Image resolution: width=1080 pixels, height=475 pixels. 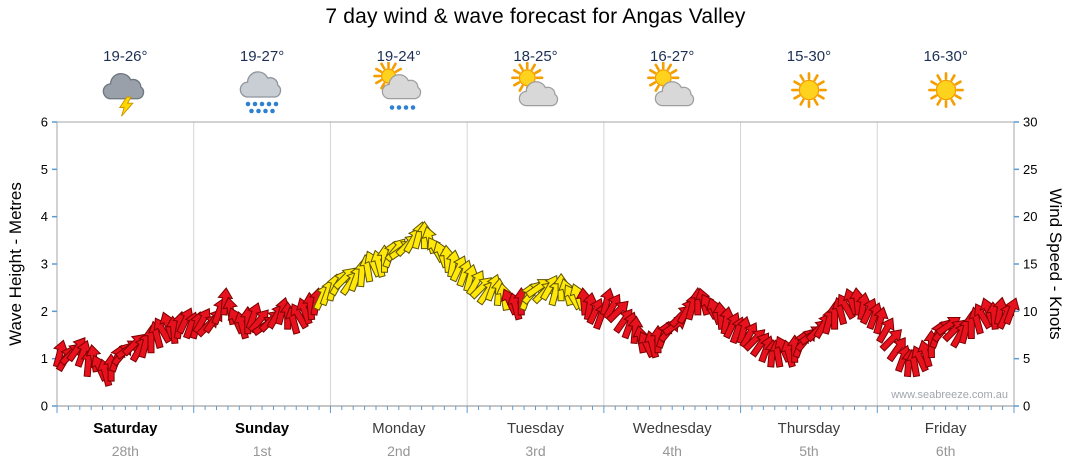 I want to click on left-axis-tick-label: 4, so click(x=44, y=216).